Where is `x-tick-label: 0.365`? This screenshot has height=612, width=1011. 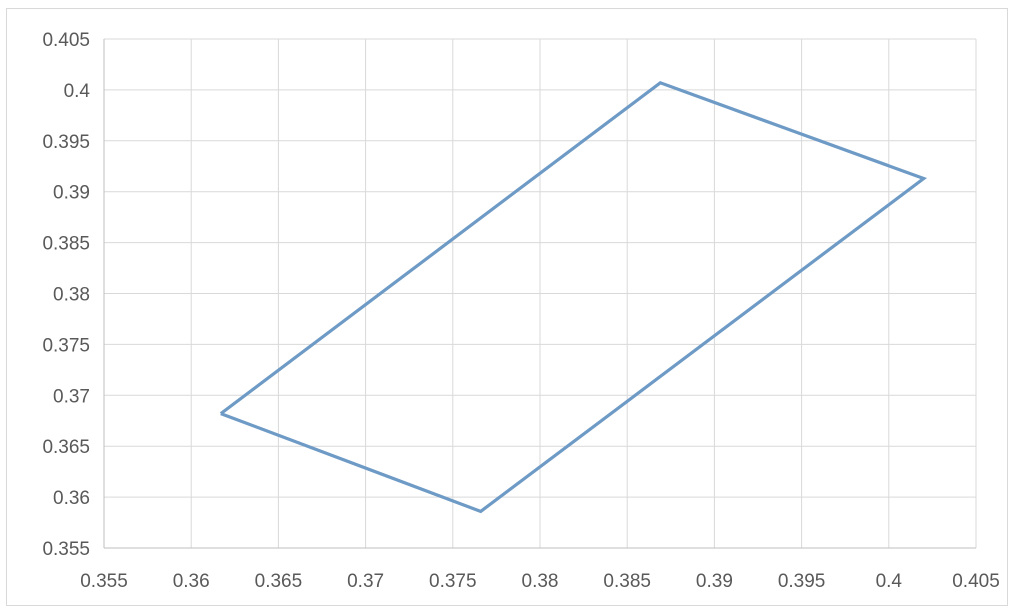
x-tick-label: 0.365 is located at coordinates (279, 581).